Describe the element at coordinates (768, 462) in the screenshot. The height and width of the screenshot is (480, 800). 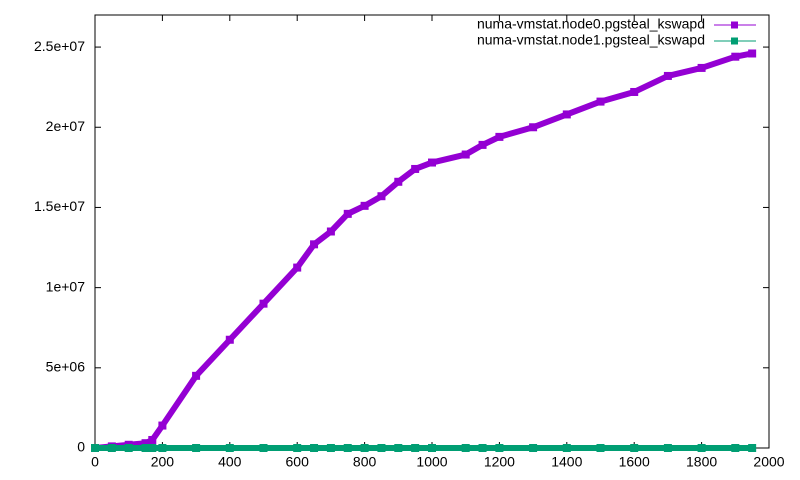
I see `x-tick-label: 2000` at that location.